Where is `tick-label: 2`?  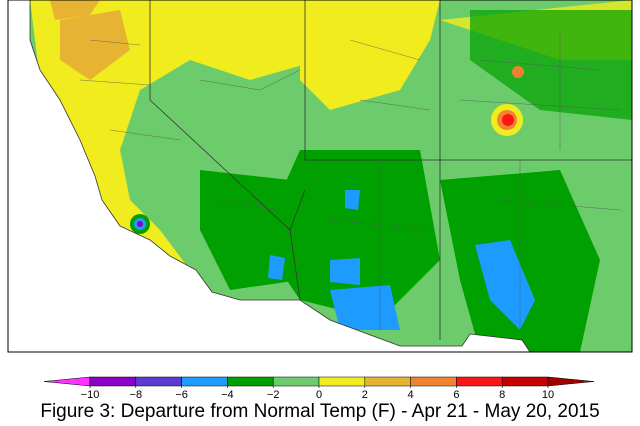 tick-label: 2 is located at coordinates (365, 395).